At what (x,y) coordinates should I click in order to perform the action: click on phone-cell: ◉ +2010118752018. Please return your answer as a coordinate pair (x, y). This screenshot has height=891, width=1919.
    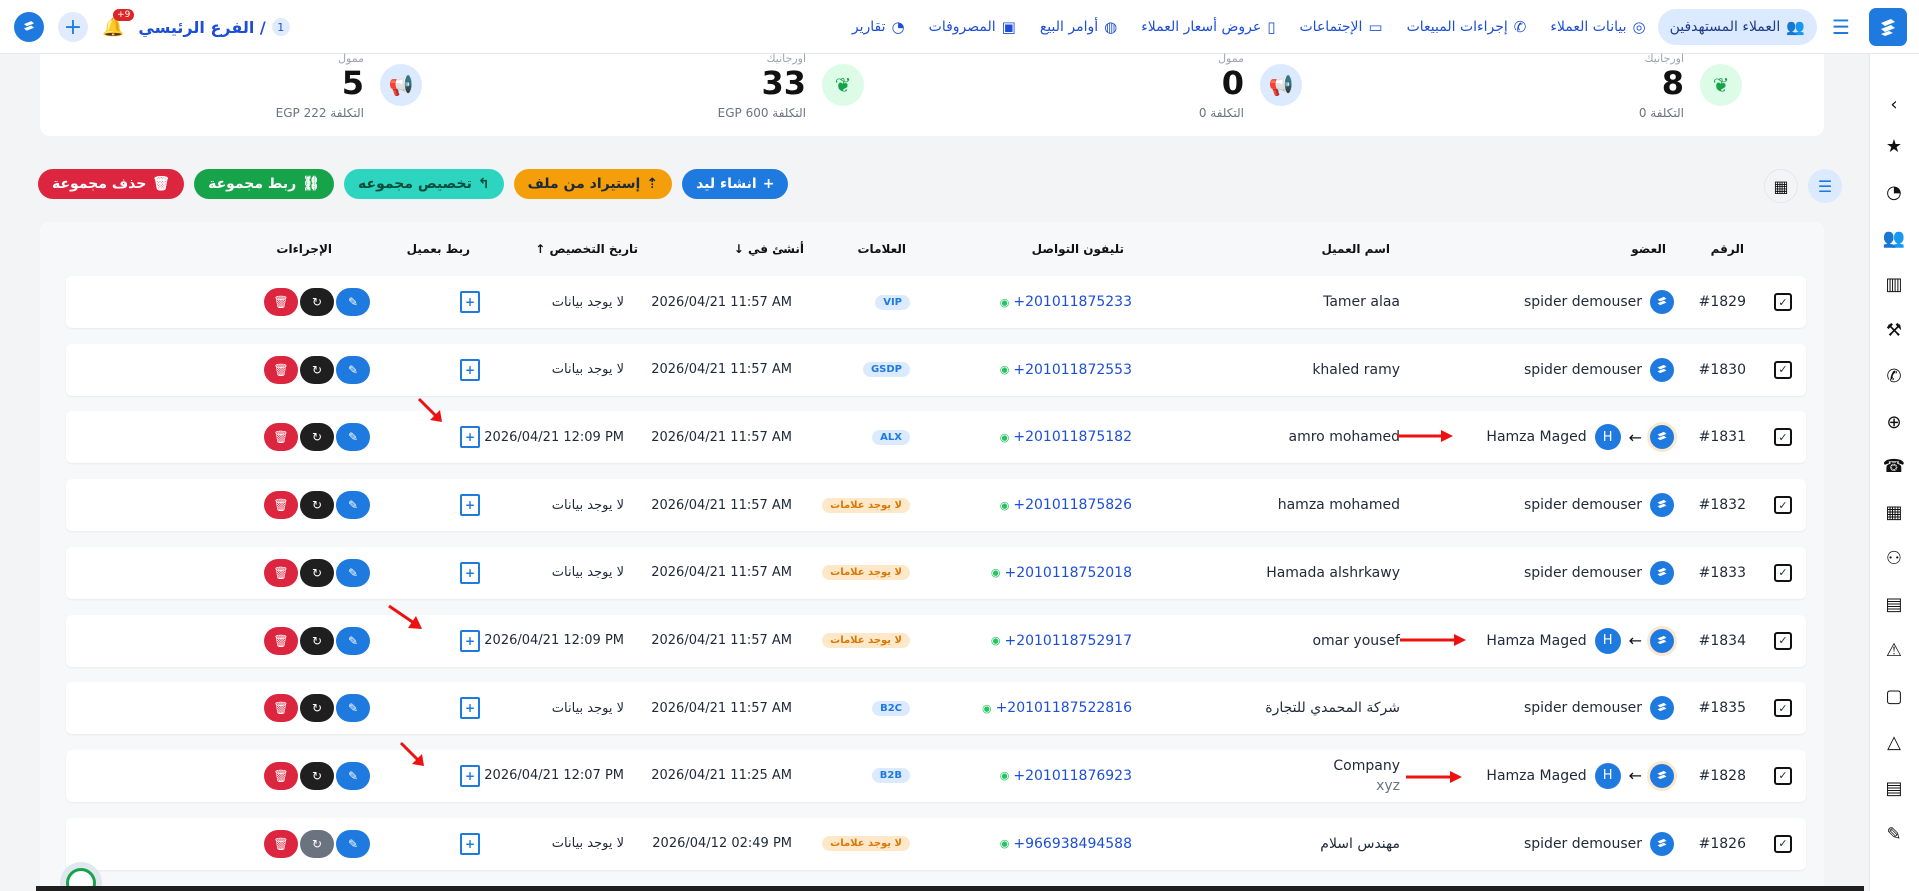
    Looking at the image, I should click on (1061, 573).